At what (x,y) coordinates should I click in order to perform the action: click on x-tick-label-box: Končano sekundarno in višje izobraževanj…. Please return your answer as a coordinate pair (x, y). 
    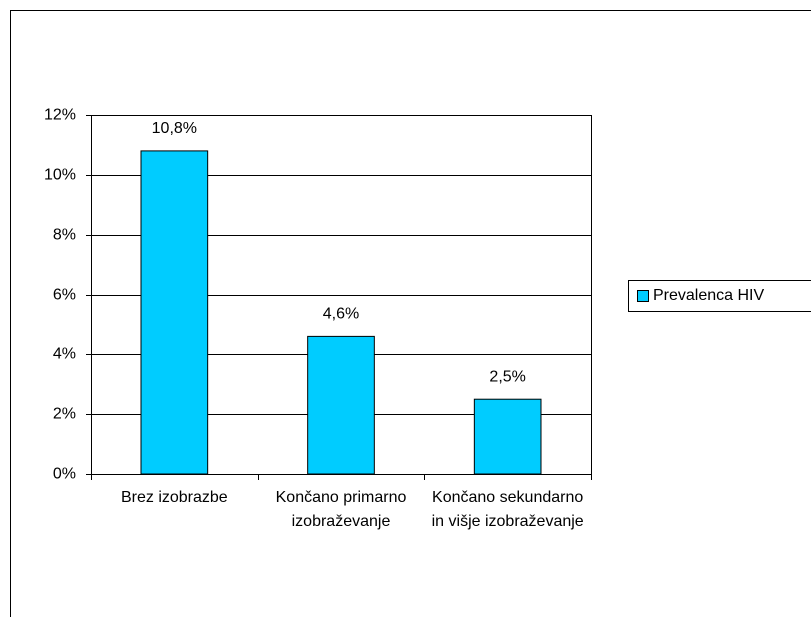
    Looking at the image, I should click on (507, 509).